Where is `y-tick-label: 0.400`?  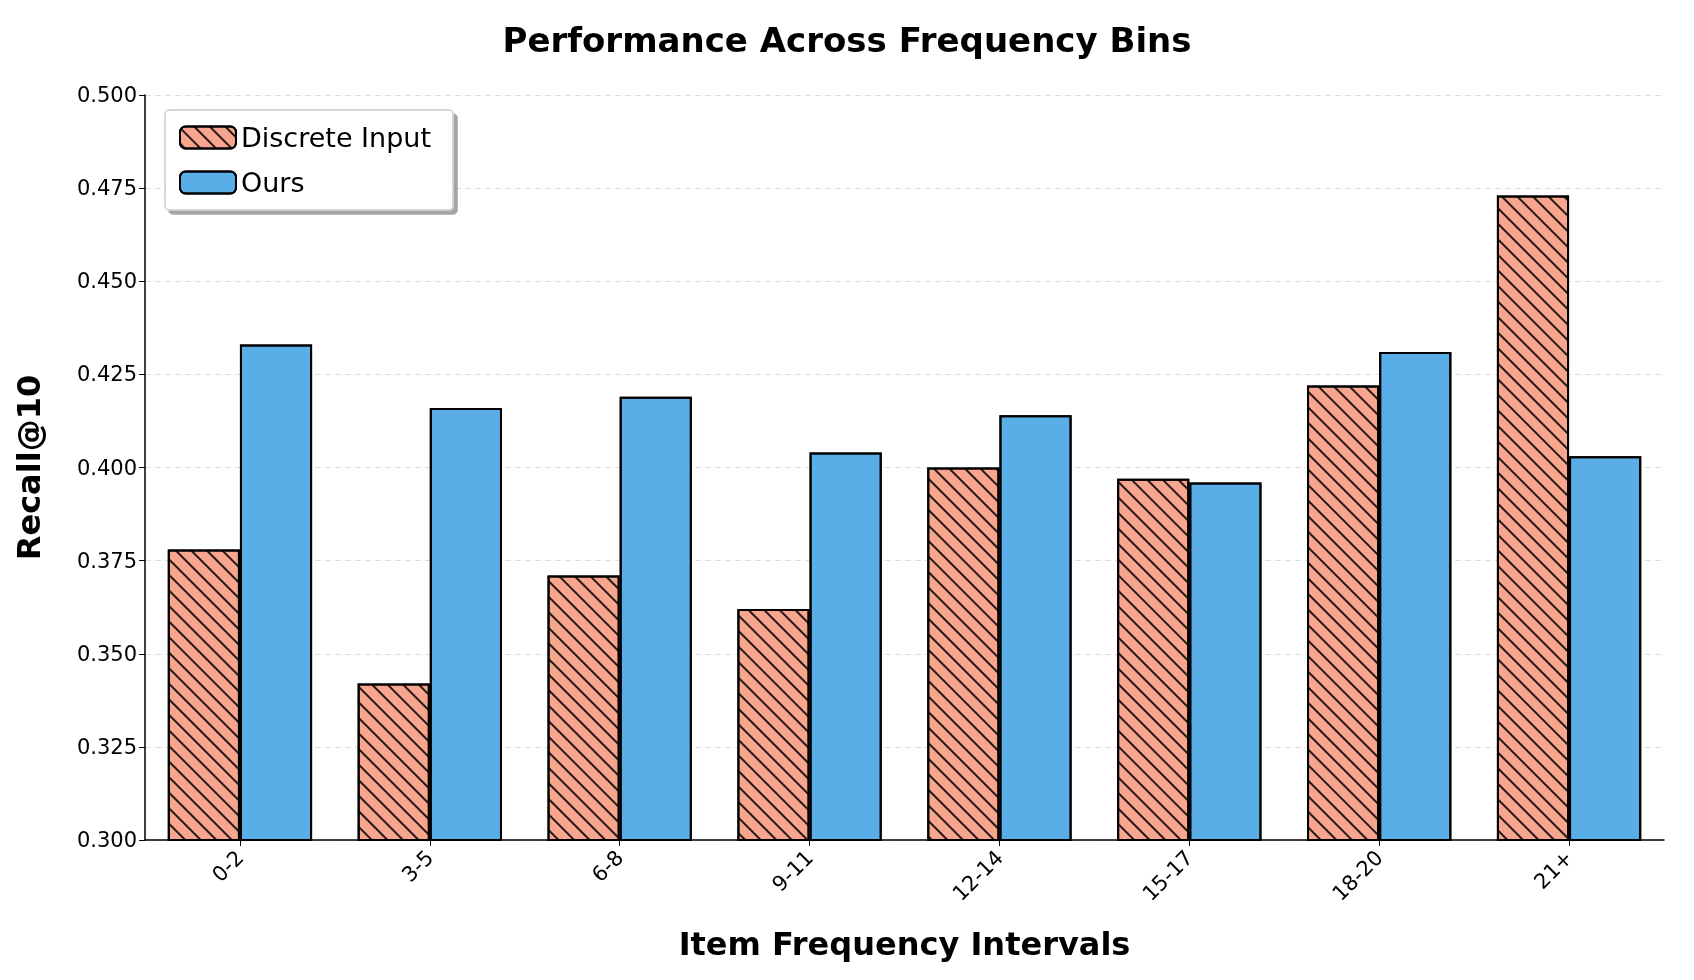 y-tick-label: 0.400 is located at coordinates (106, 467).